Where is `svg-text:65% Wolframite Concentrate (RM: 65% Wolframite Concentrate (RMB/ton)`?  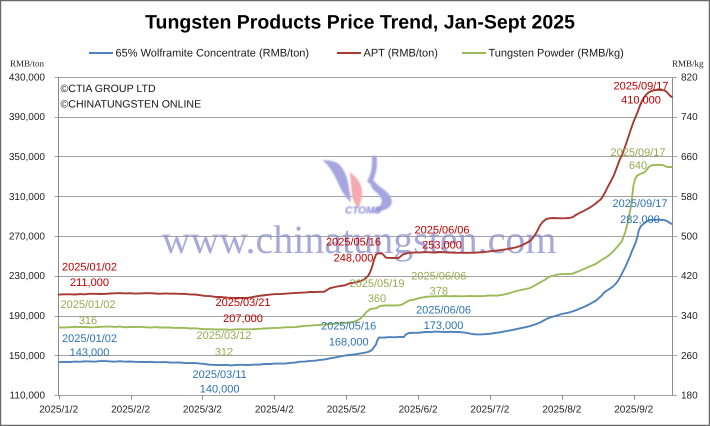
svg-text:65% Wolframite Concentrate (RM: 65% Wolframite Concentrate (RMB/ton) is located at coordinates (213, 54).